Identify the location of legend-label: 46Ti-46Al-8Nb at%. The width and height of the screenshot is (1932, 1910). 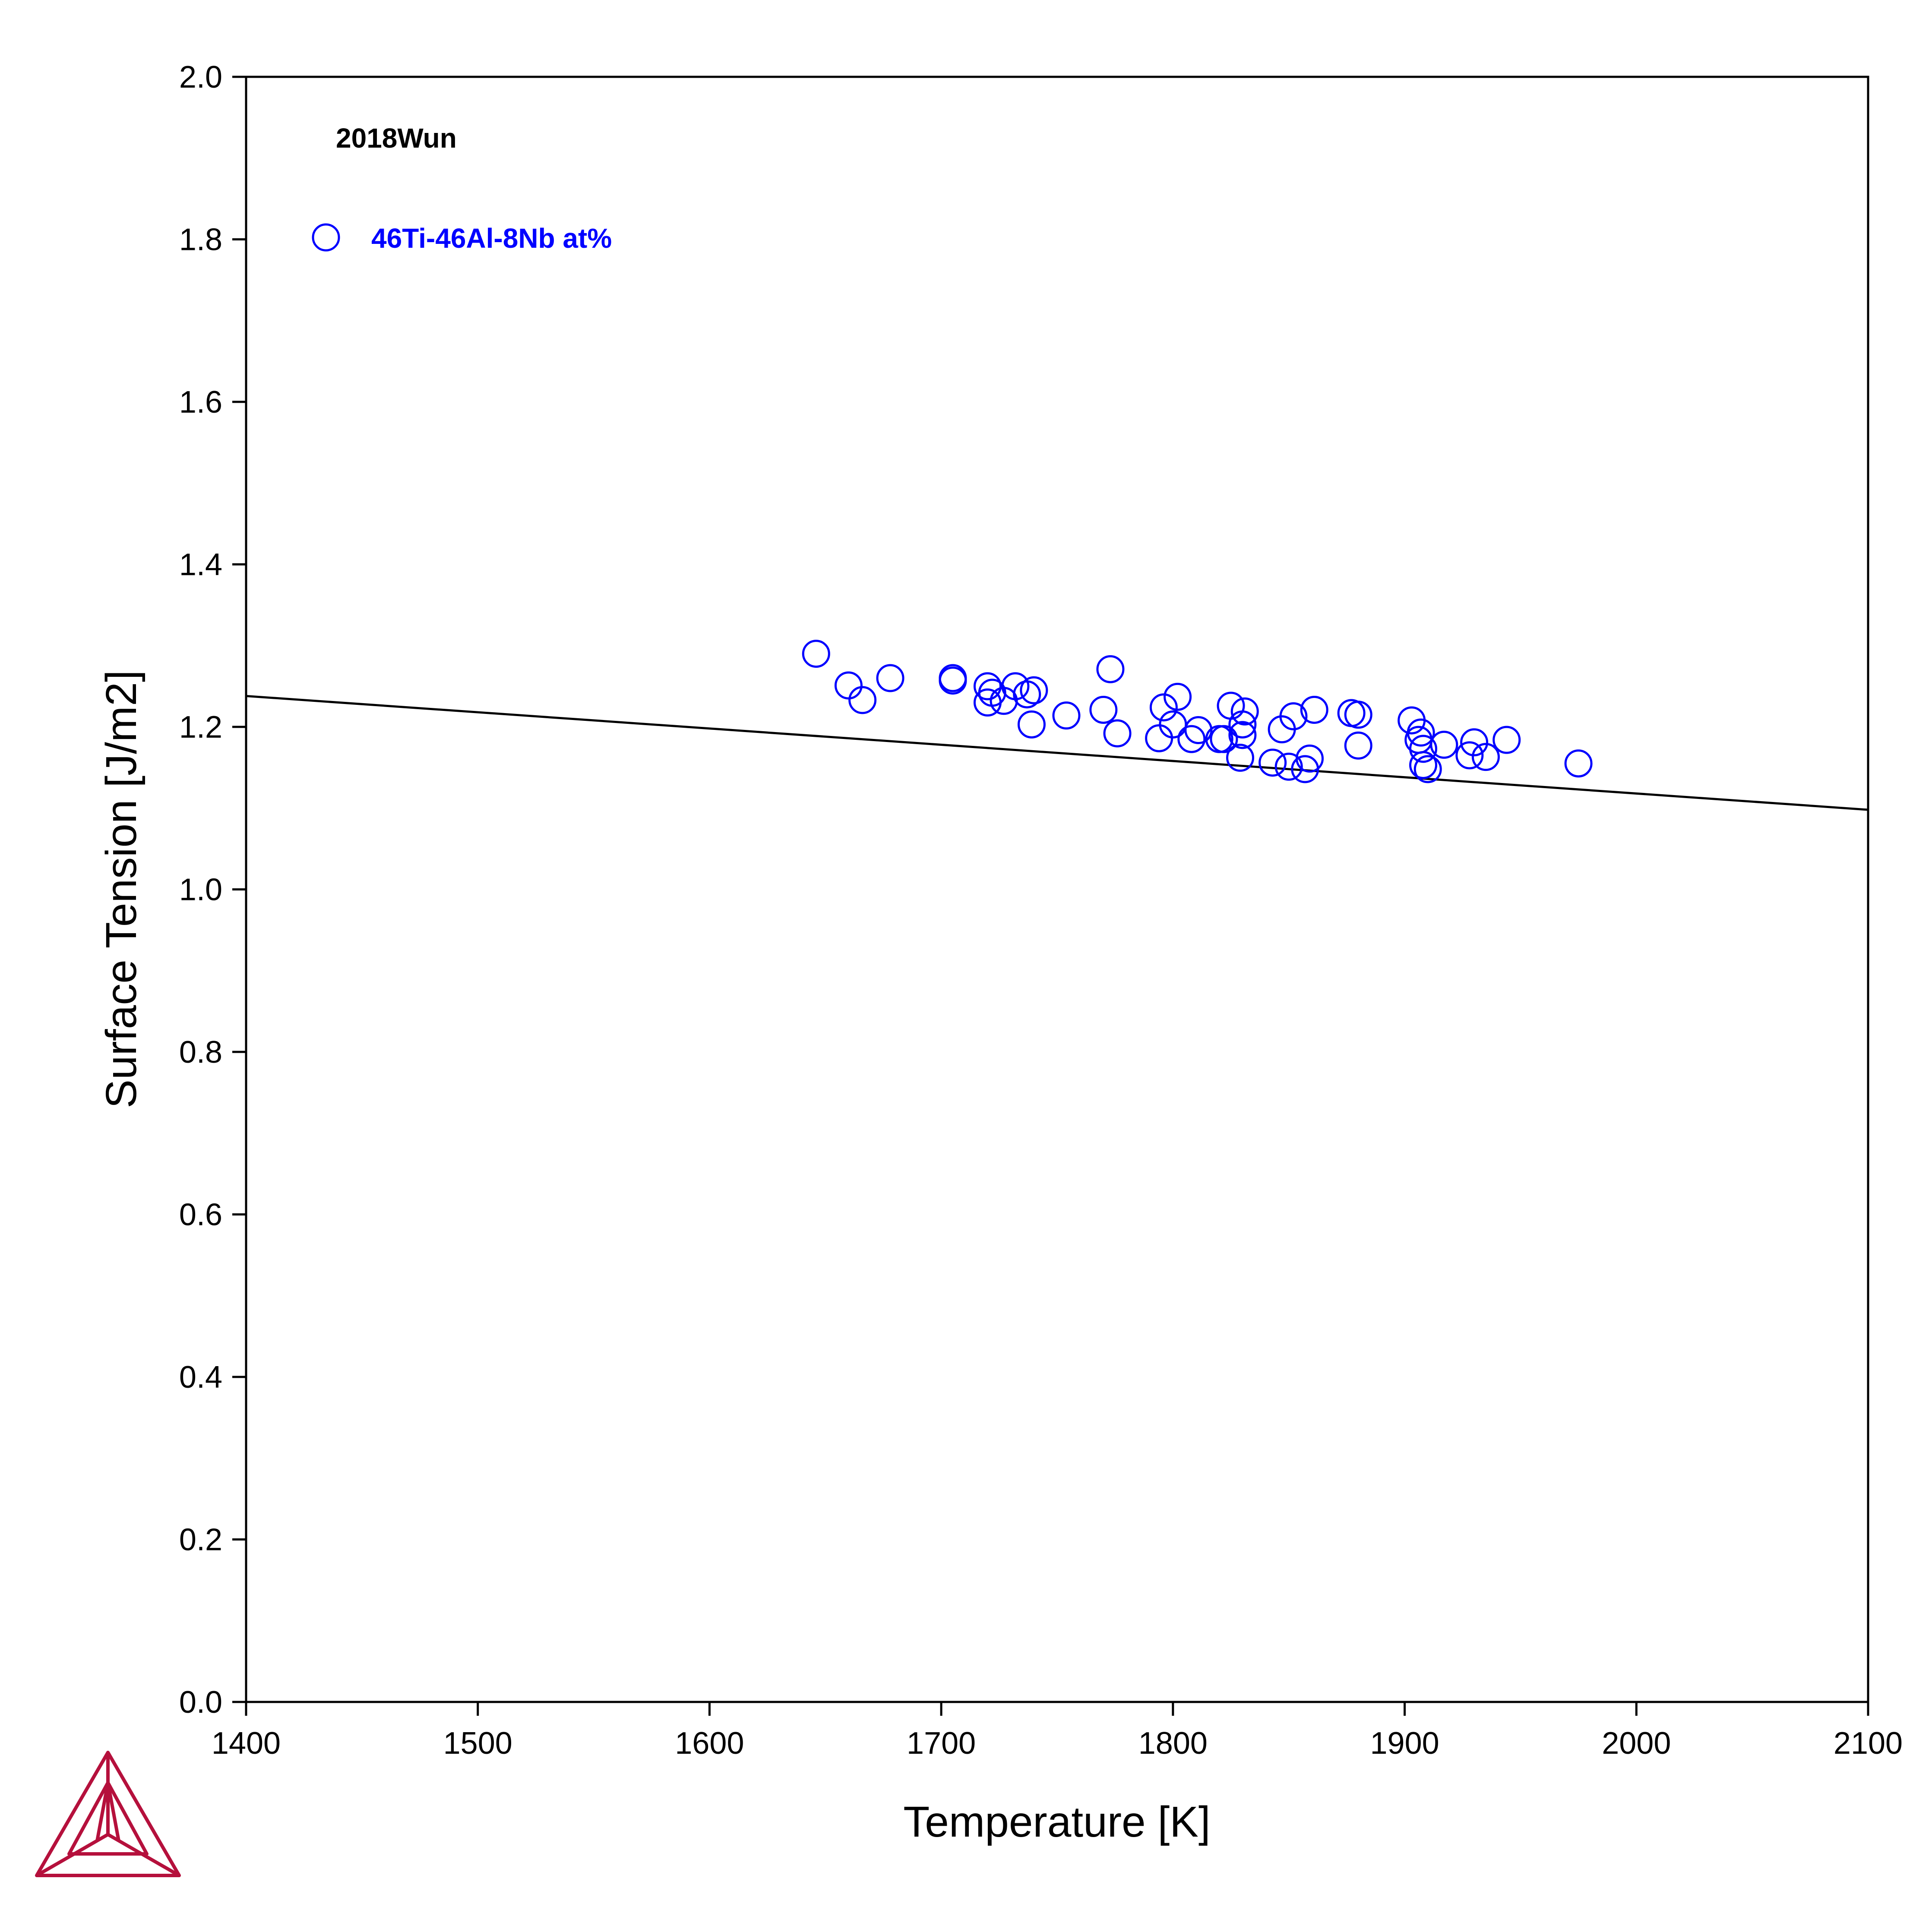
(491, 238).